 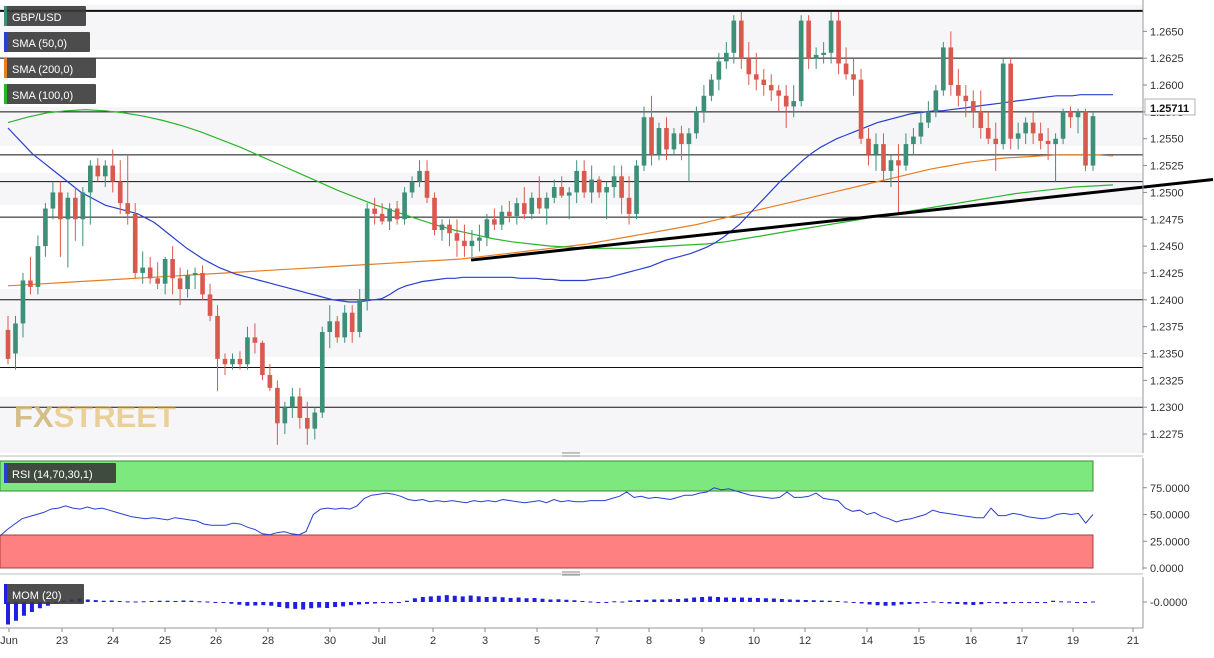 I want to click on legend-item: SMA (50,0), so click(x=47, y=42).